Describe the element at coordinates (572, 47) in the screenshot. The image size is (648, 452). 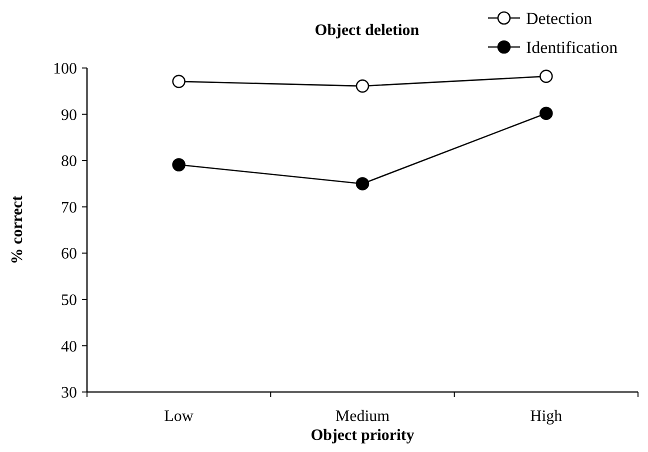
I see `legend-label: Identification` at that location.